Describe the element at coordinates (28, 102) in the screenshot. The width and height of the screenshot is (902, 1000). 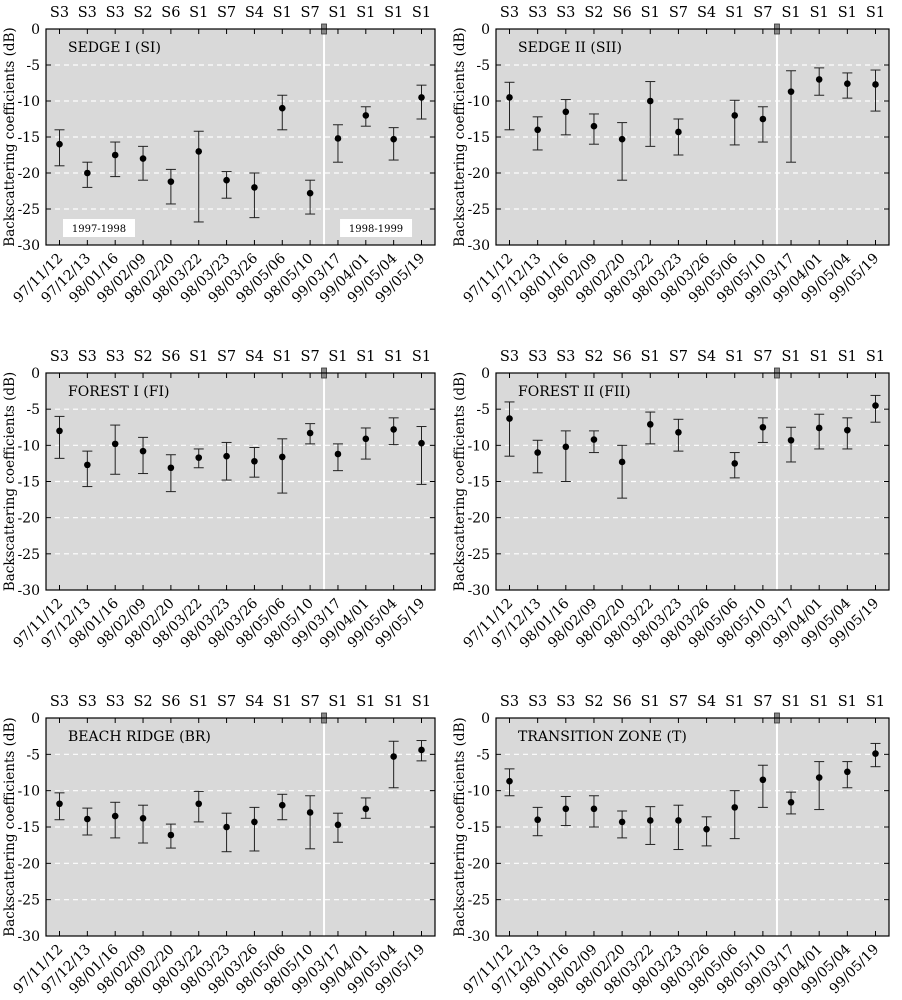
I see `y-tick-label: -10` at that location.